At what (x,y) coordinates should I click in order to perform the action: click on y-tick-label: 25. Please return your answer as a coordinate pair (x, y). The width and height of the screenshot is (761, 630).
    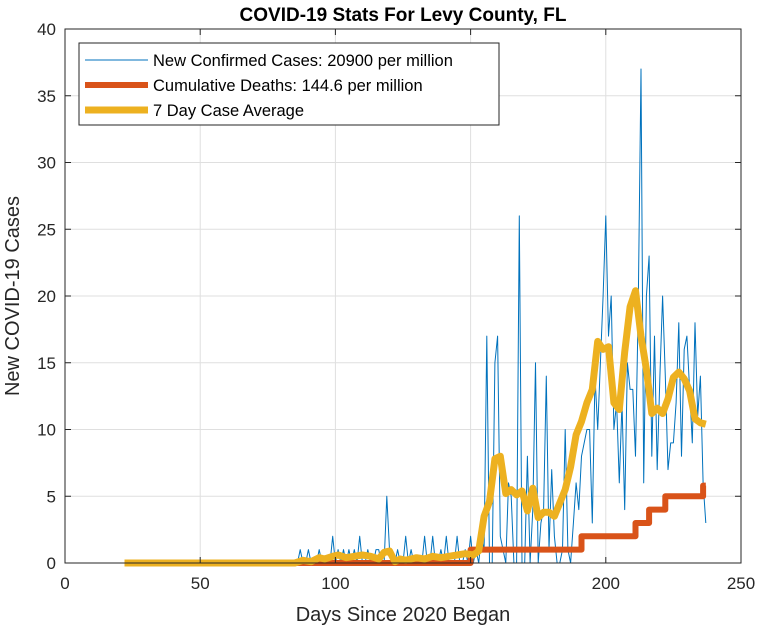
    Looking at the image, I should click on (46, 229).